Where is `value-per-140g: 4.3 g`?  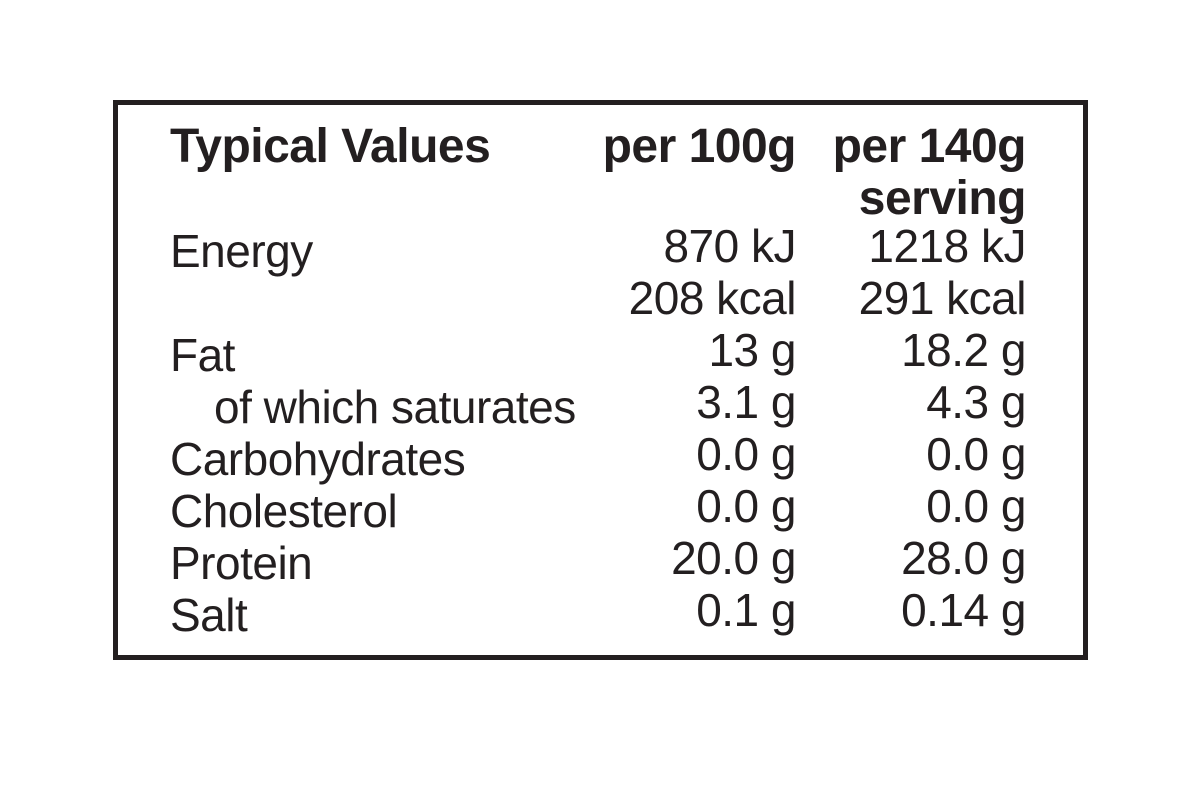 value-per-140g: 4.3 g is located at coordinates (976, 402).